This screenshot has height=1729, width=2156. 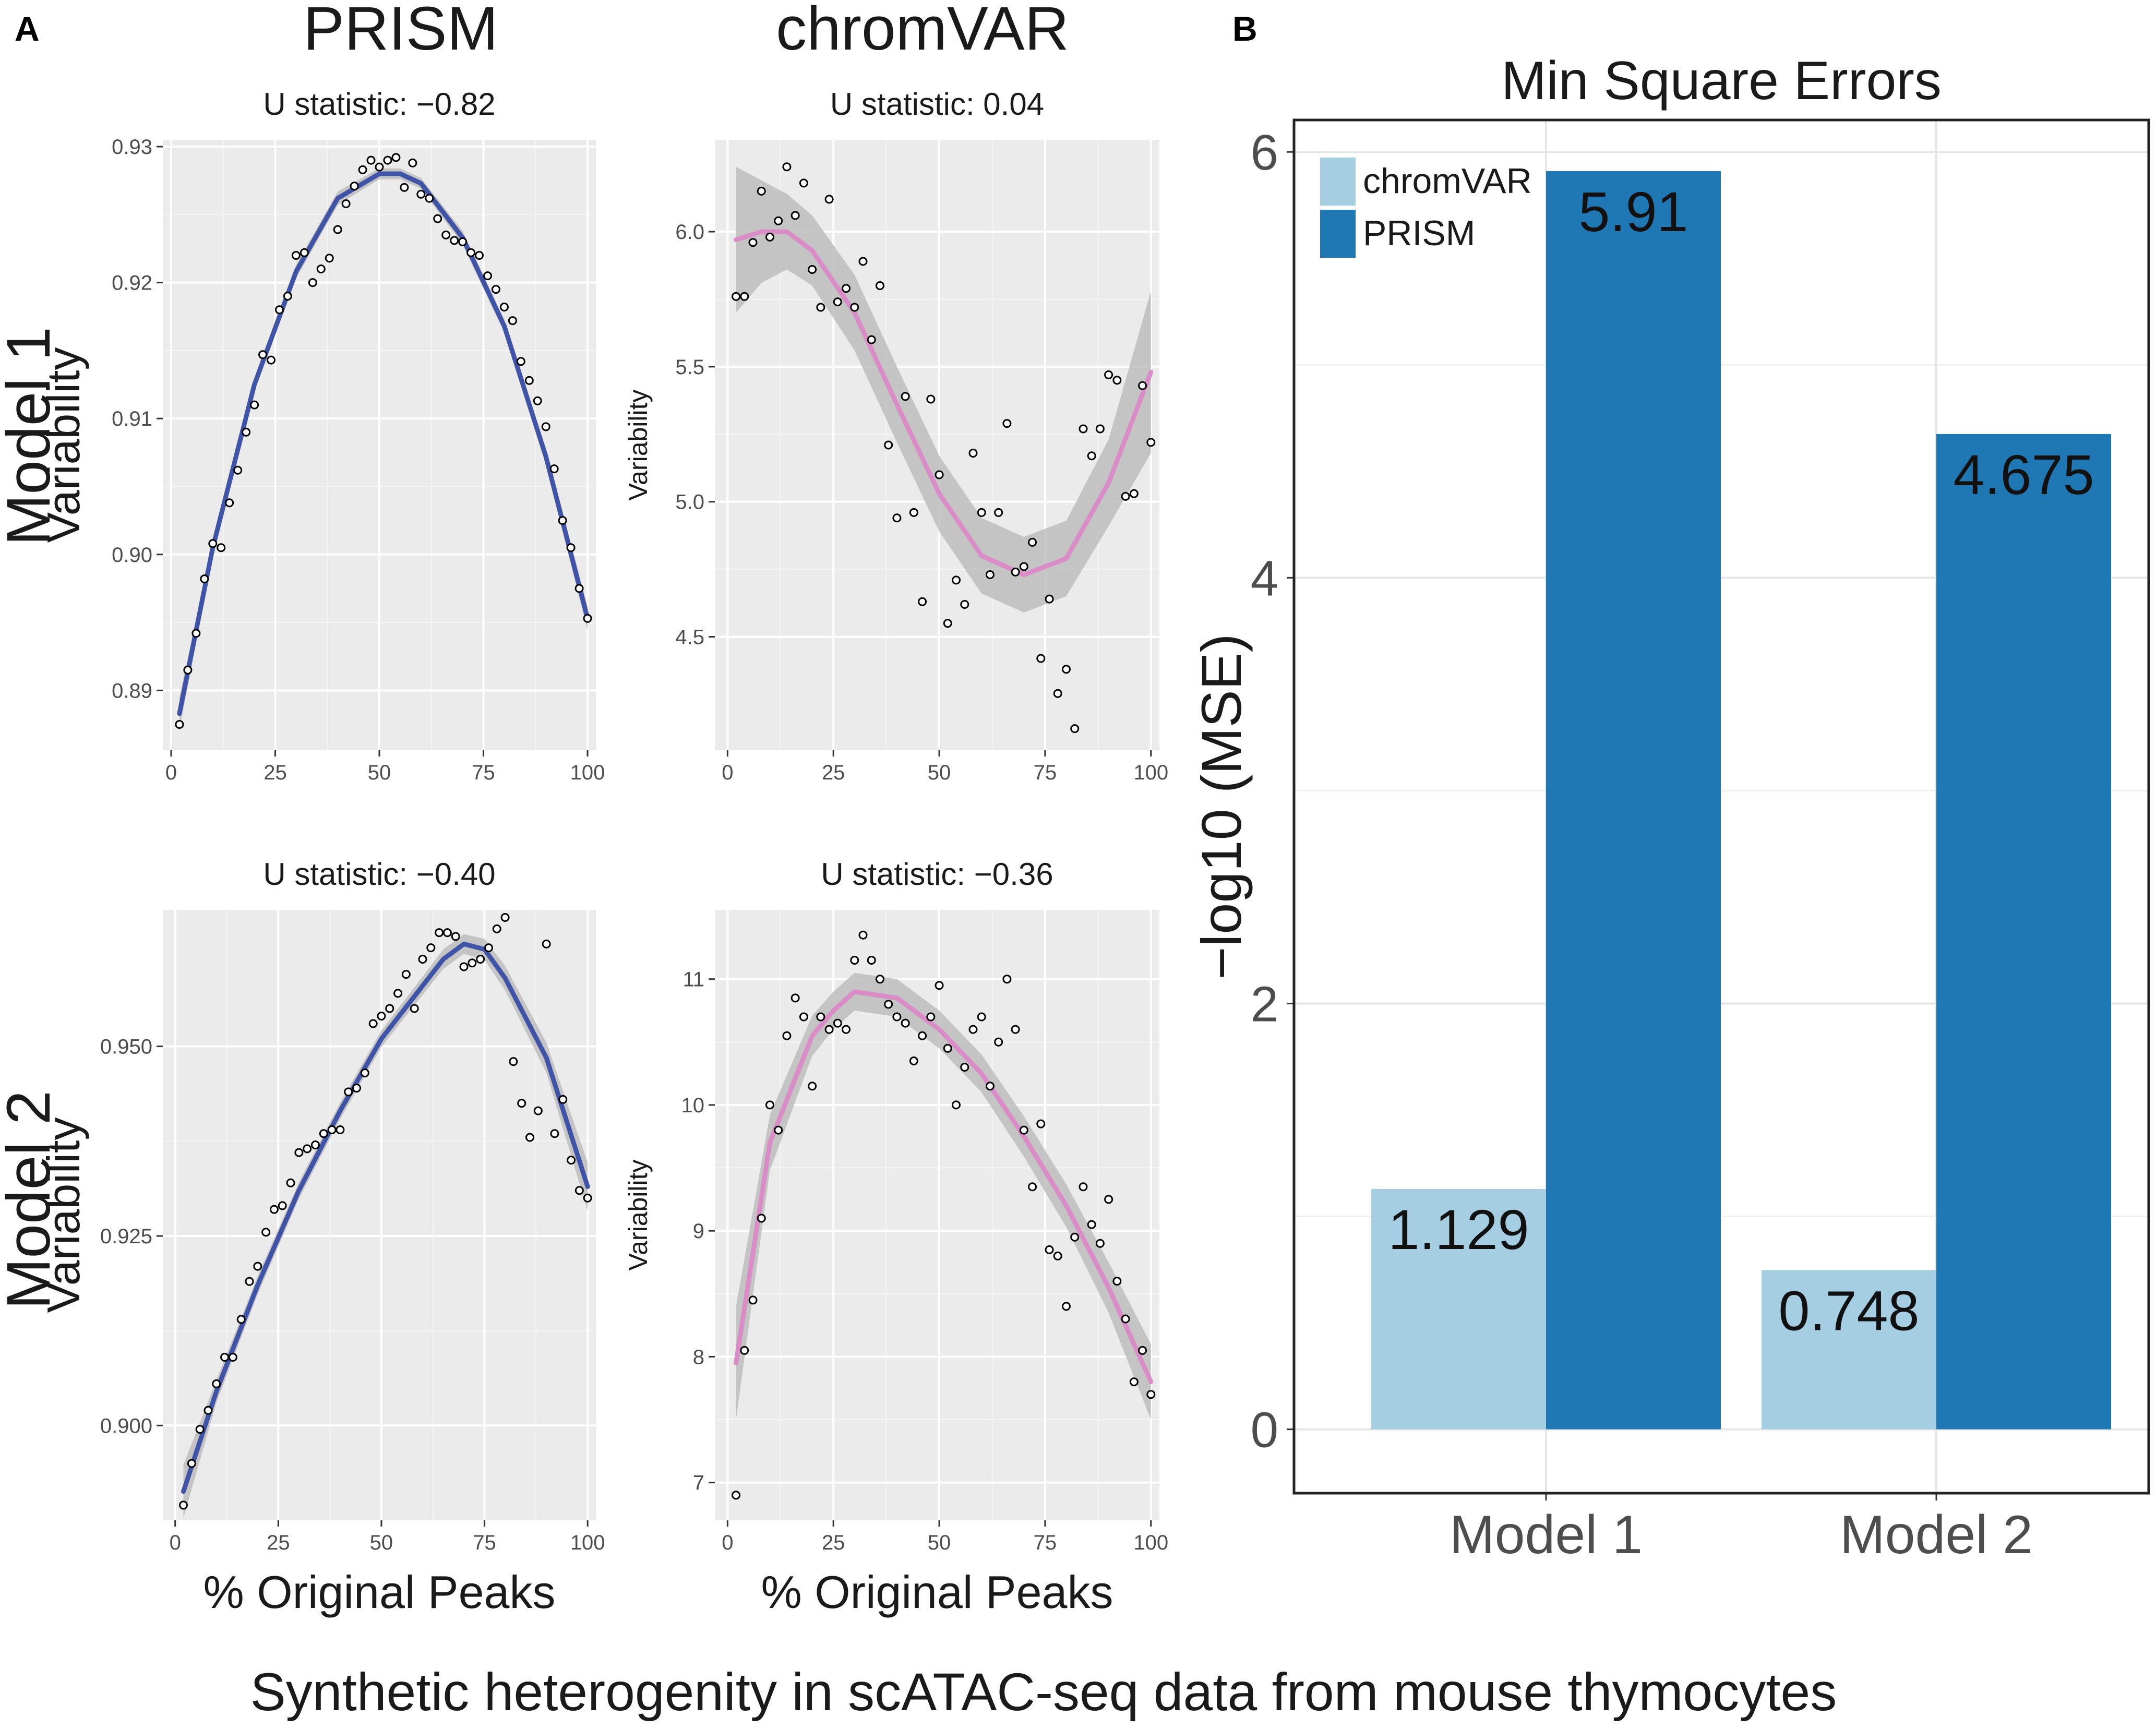 What do you see at coordinates (1264, 578) in the screenshot?
I see `y-tick-label: 4` at bounding box center [1264, 578].